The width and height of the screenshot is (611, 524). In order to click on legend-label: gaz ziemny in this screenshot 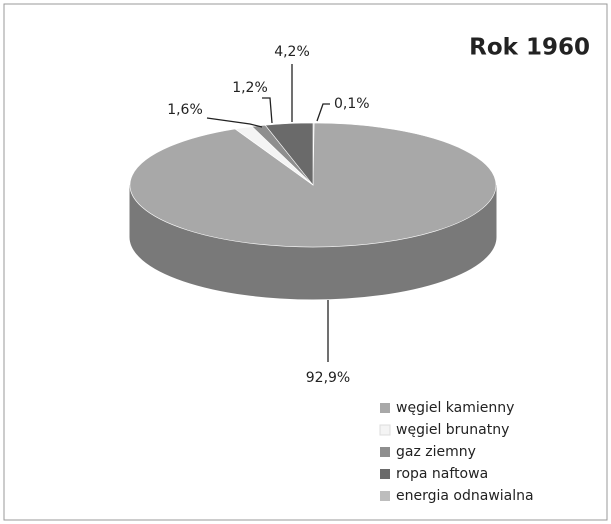, I will do `click(436, 452)`.